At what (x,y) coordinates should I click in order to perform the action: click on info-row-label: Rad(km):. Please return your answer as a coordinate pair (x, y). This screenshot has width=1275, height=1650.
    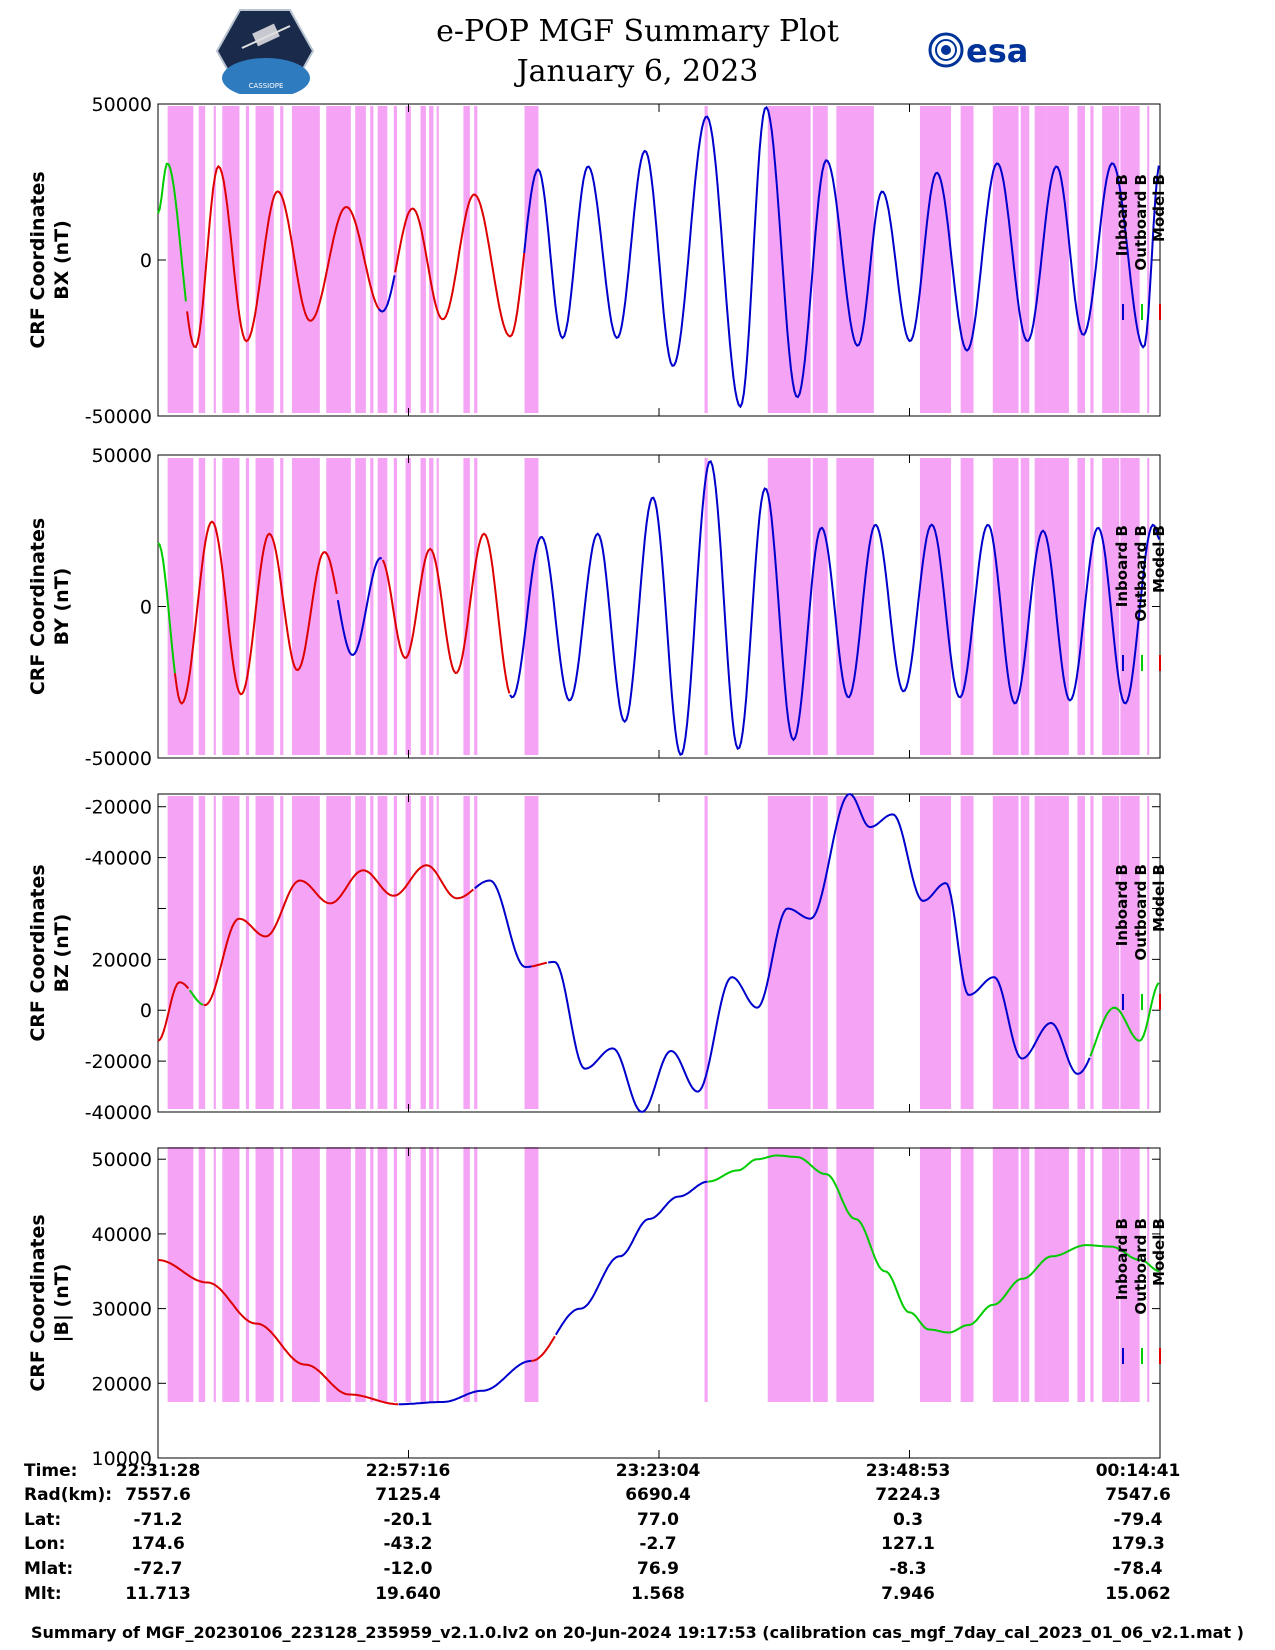
    Looking at the image, I should click on (68, 1495).